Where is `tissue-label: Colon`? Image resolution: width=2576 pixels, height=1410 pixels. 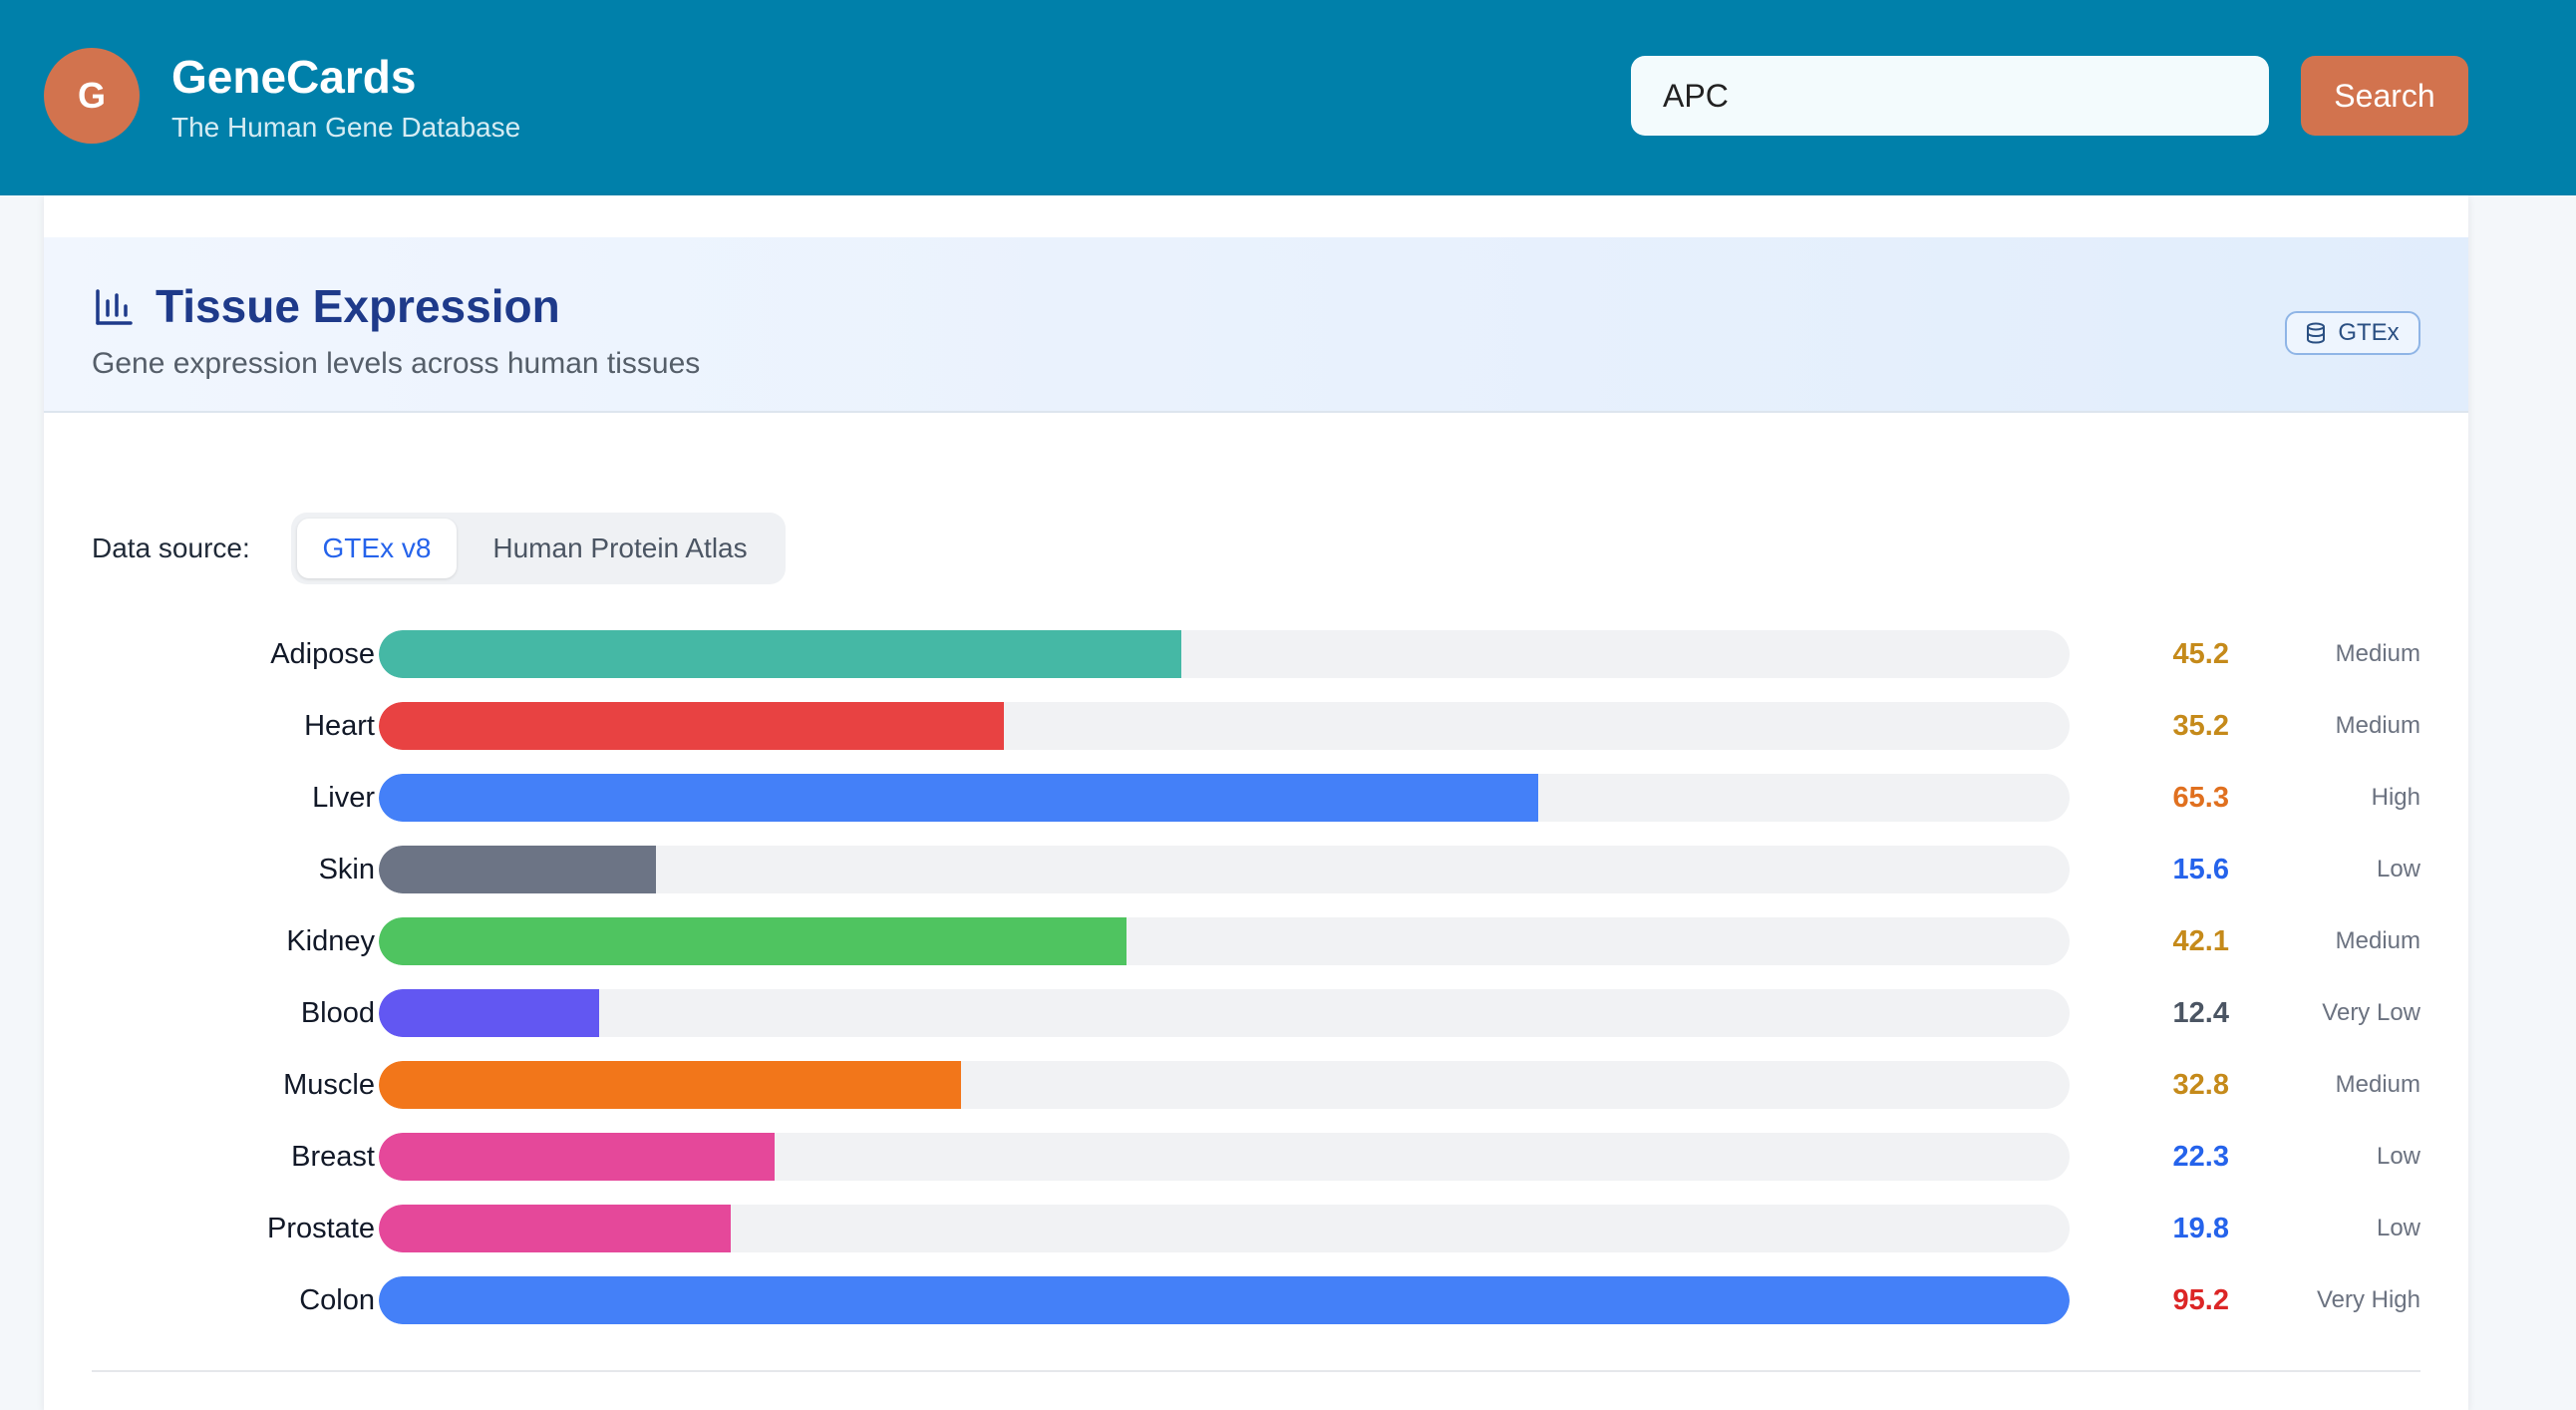 tissue-label: Colon is located at coordinates (337, 1300).